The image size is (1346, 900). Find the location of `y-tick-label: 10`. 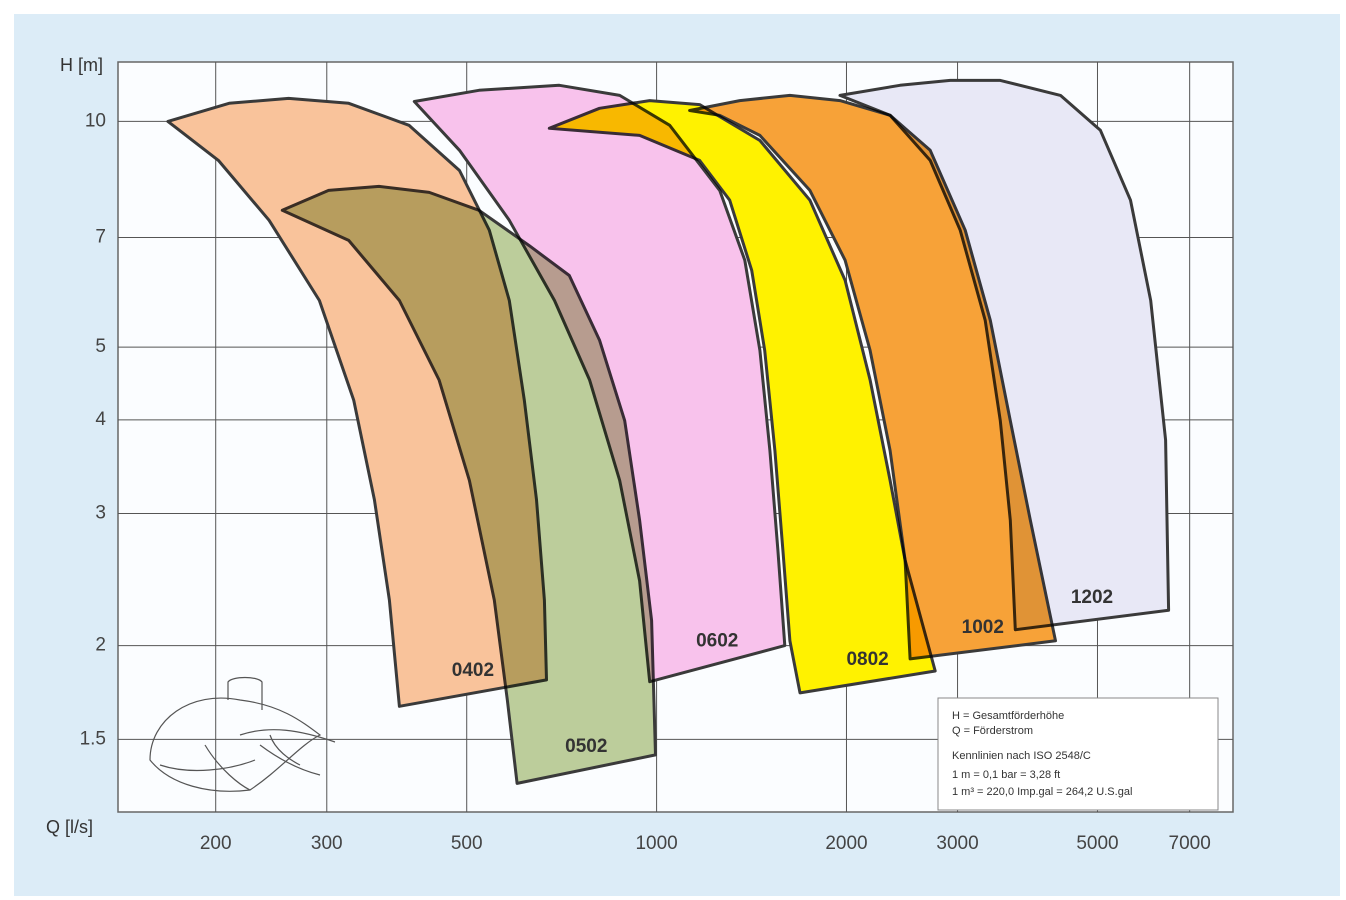

y-tick-label: 10 is located at coordinates (95, 120).